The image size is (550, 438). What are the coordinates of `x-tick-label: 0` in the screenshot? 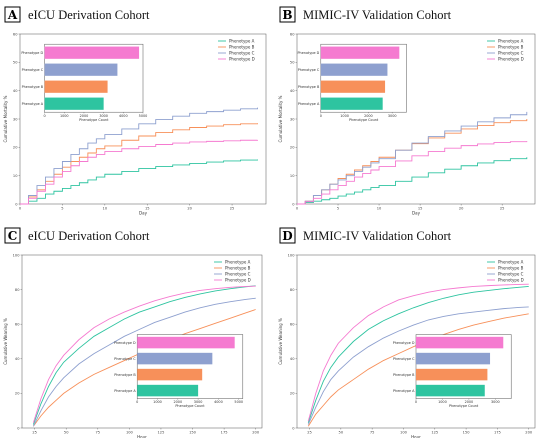 It's located at (20, 209).